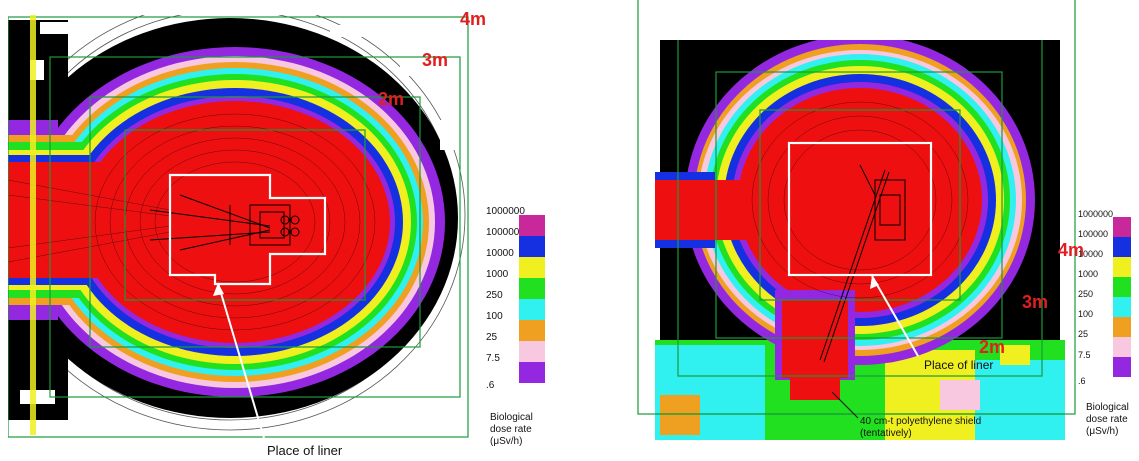  I want to click on right-bottom-speckle, so click(860, 390).